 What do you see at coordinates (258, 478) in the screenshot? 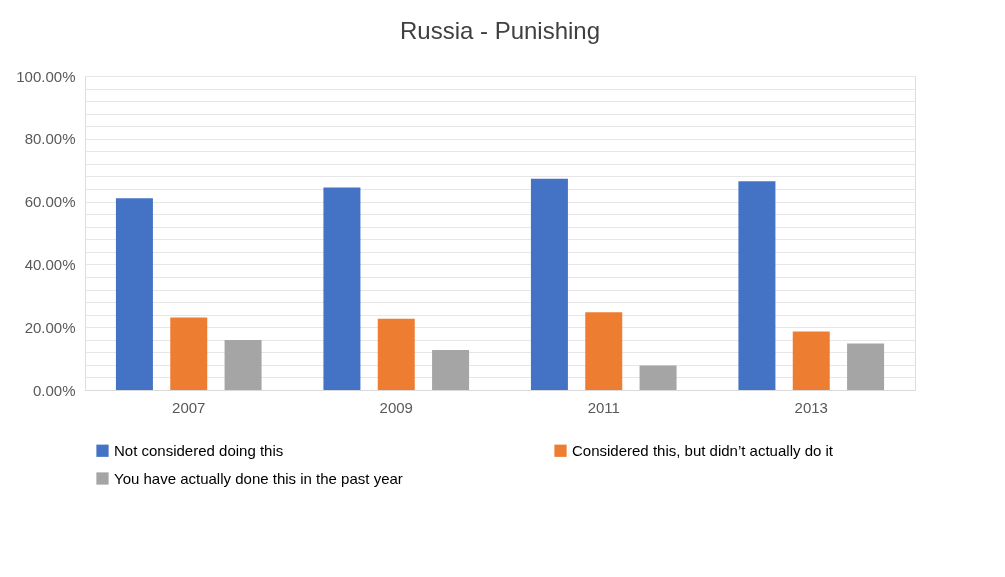
I see `legend-label: You have actually done this in the past year` at bounding box center [258, 478].